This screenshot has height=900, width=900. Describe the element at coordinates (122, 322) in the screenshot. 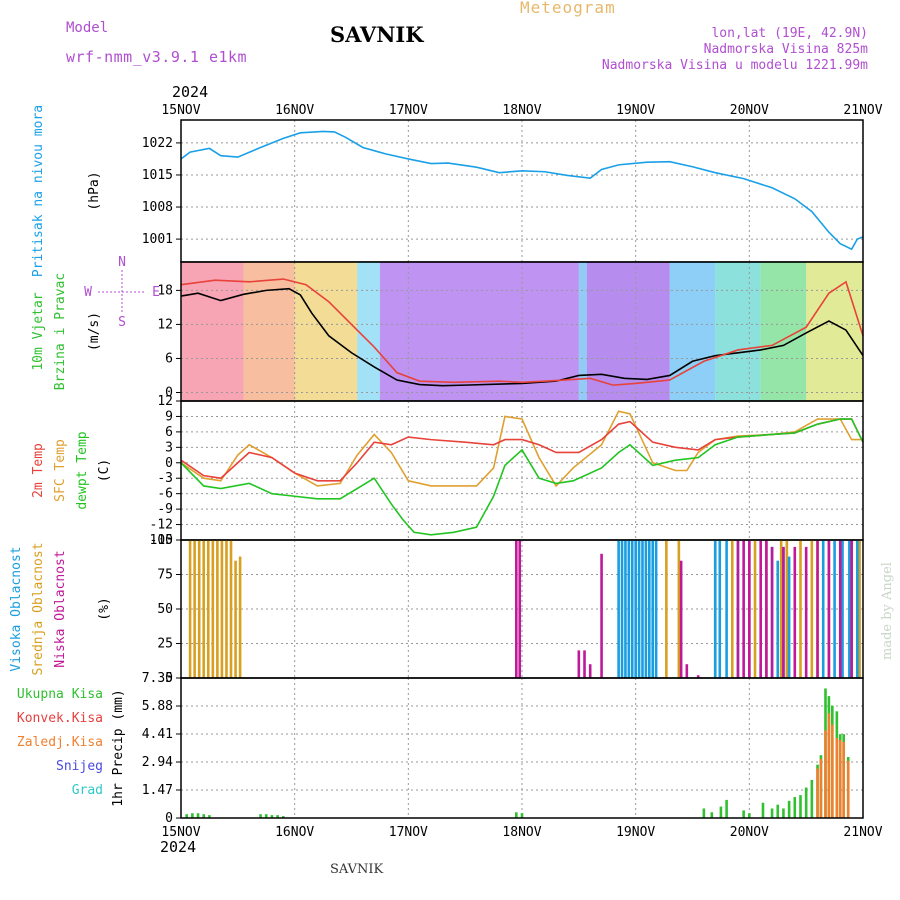

I see `compass-label: S` at that location.